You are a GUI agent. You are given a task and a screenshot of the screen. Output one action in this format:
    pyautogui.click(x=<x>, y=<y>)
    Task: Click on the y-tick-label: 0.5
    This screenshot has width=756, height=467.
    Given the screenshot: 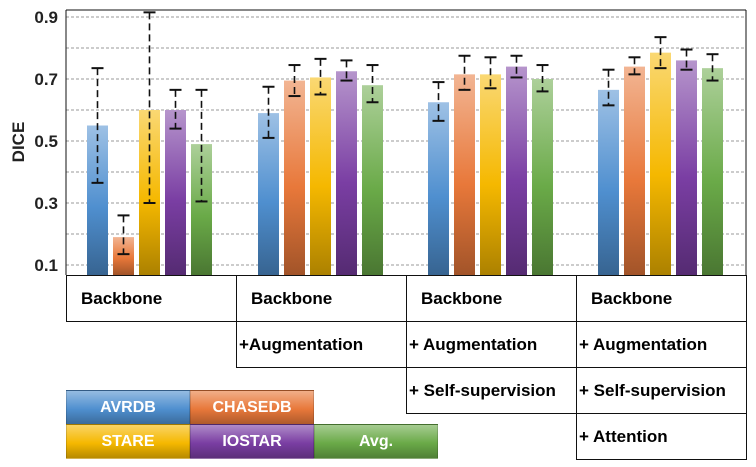 What is the action you would take?
    pyautogui.click(x=46, y=141)
    